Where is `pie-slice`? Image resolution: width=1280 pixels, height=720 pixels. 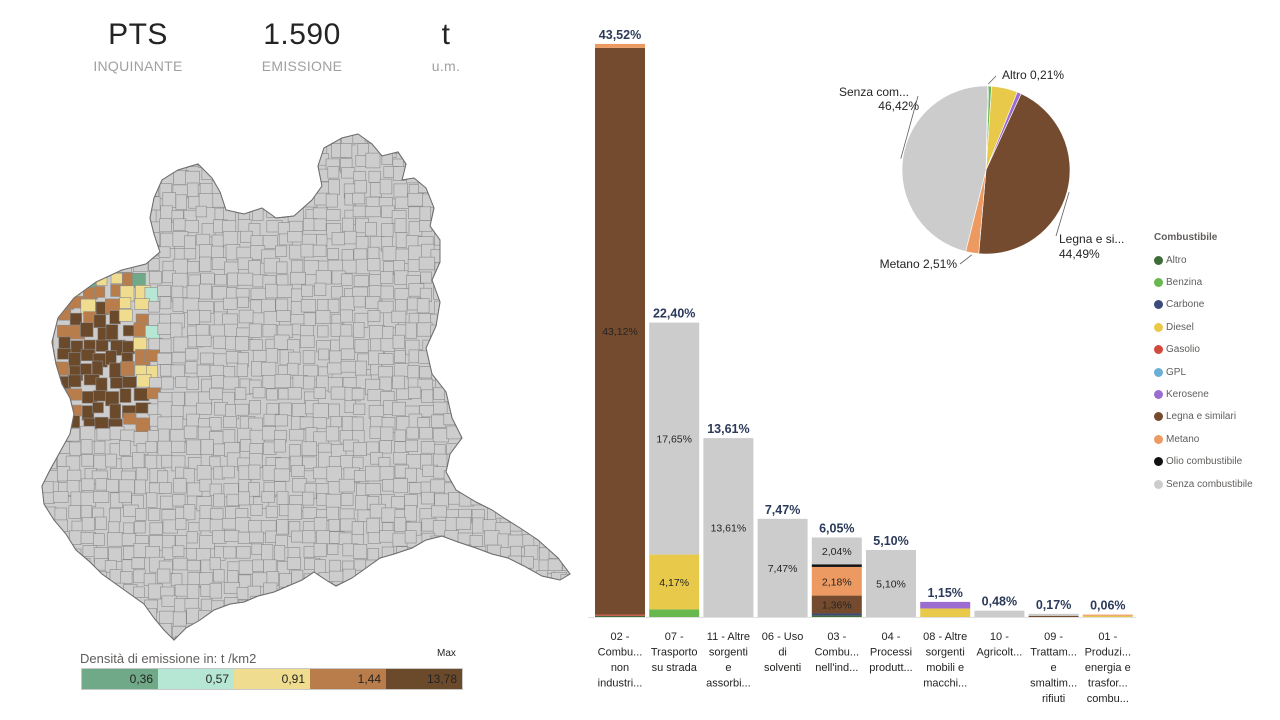
pie-slice is located at coordinates (1024, 174).